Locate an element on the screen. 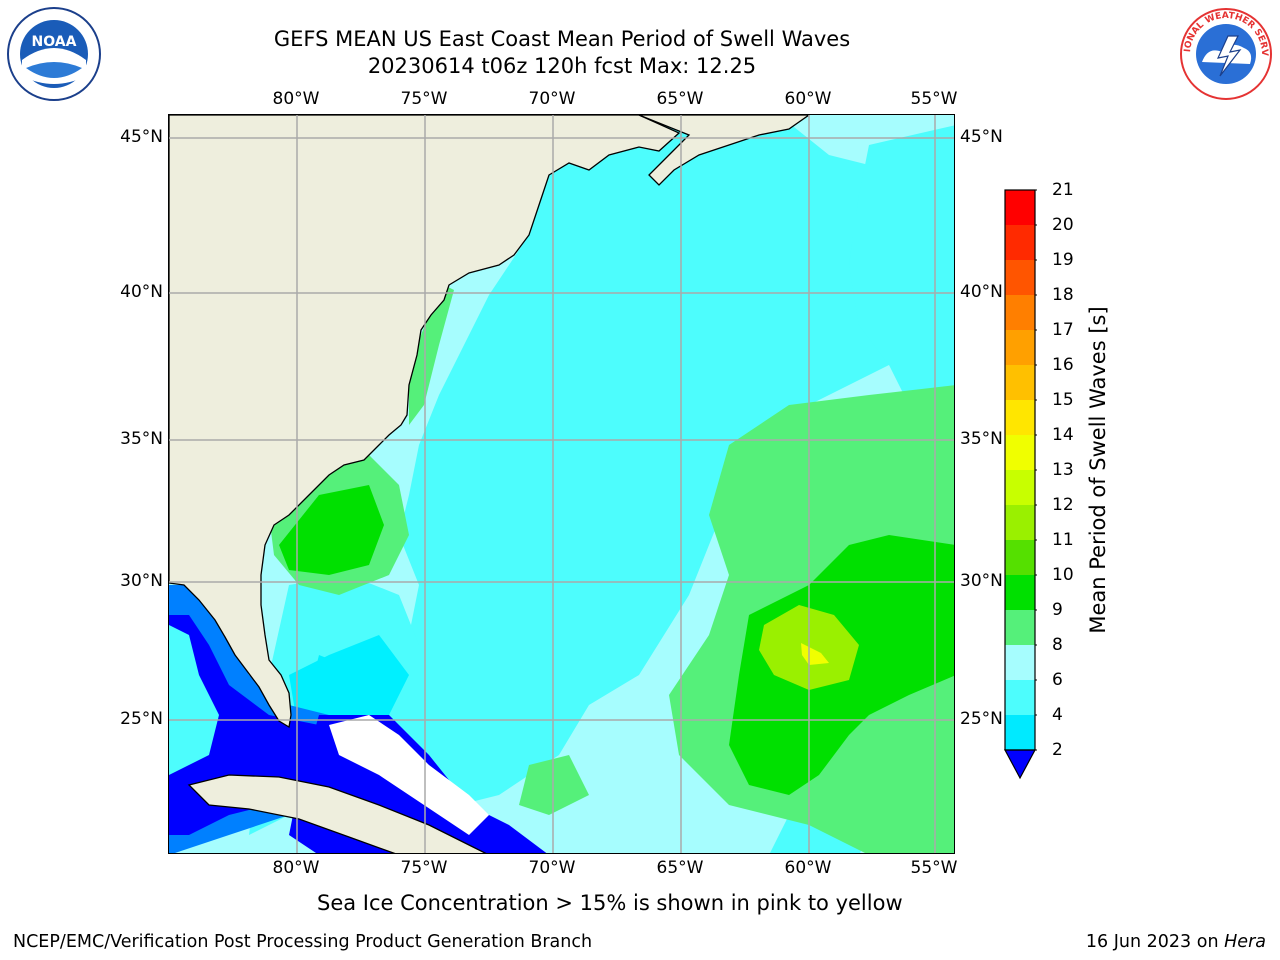 The image size is (1280, 960). lat-label-right-35n: 35°N is located at coordinates (981, 439).